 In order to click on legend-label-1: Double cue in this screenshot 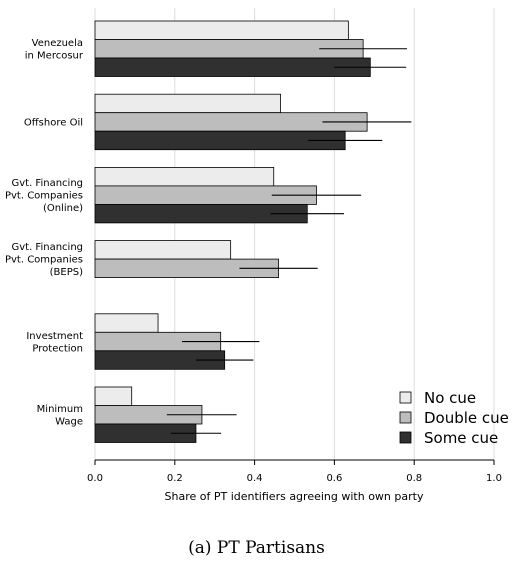, I will do `click(466, 418)`.